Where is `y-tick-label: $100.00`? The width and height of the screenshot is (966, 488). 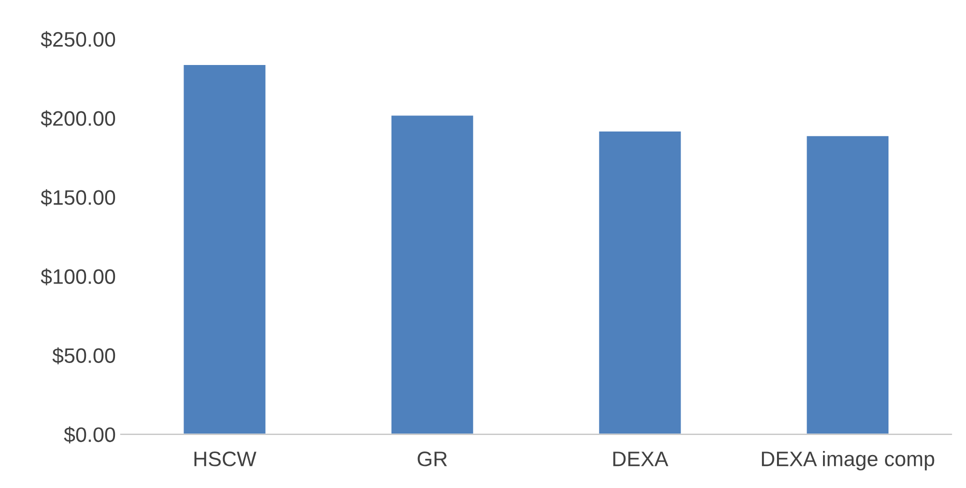
y-tick-label: $100.00 is located at coordinates (78, 277).